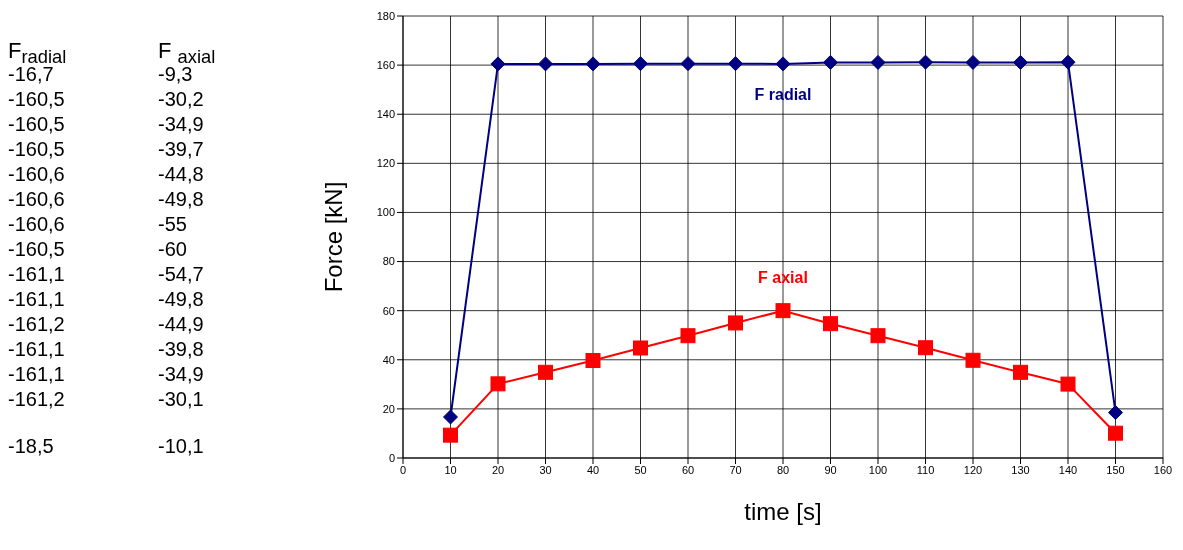 The height and width of the screenshot is (550, 1183). What do you see at coordinates (783, 511) in the screenshot?
I see `x-axis-title: time [s]` at bounding box center [783, 511].